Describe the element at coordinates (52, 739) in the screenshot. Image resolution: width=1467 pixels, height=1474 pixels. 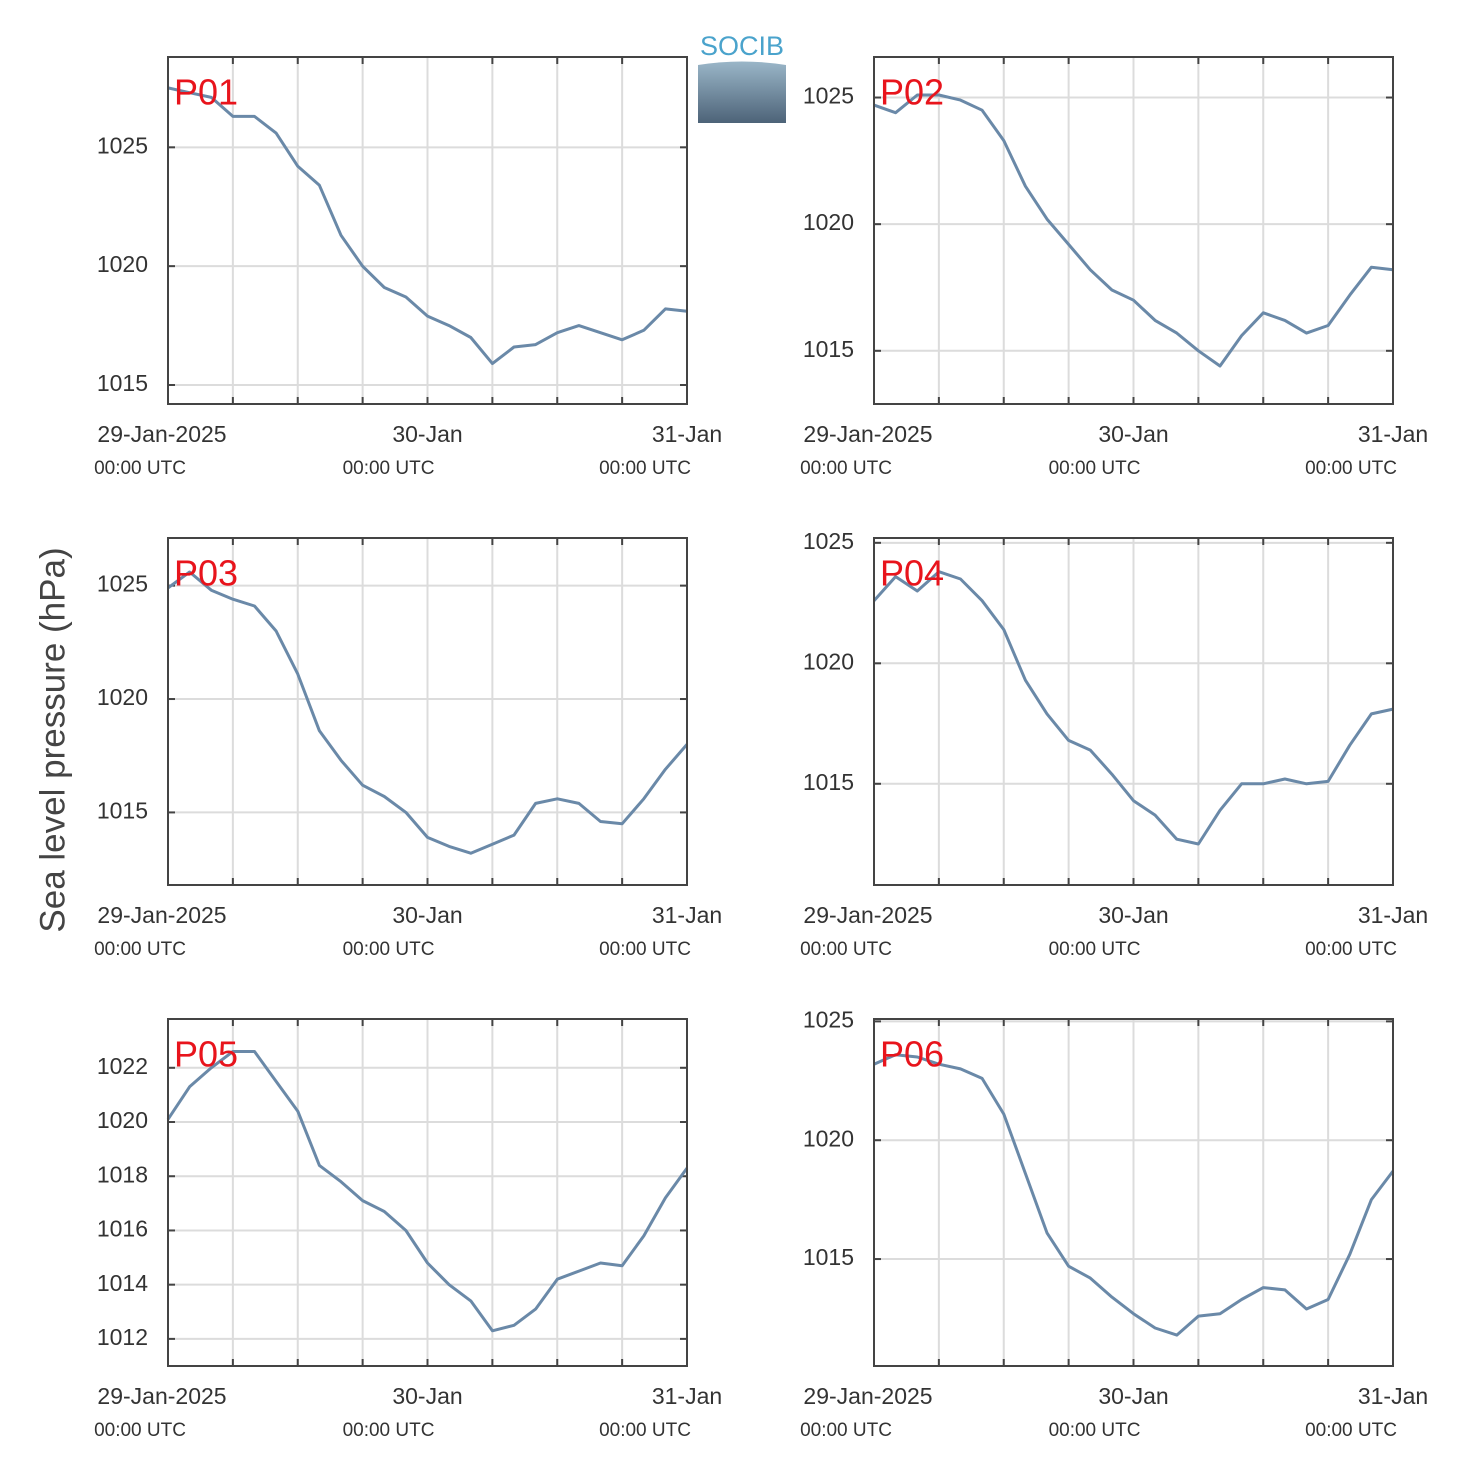
I see `y-axis-label: Sea level pressure (hPa)` at that location.